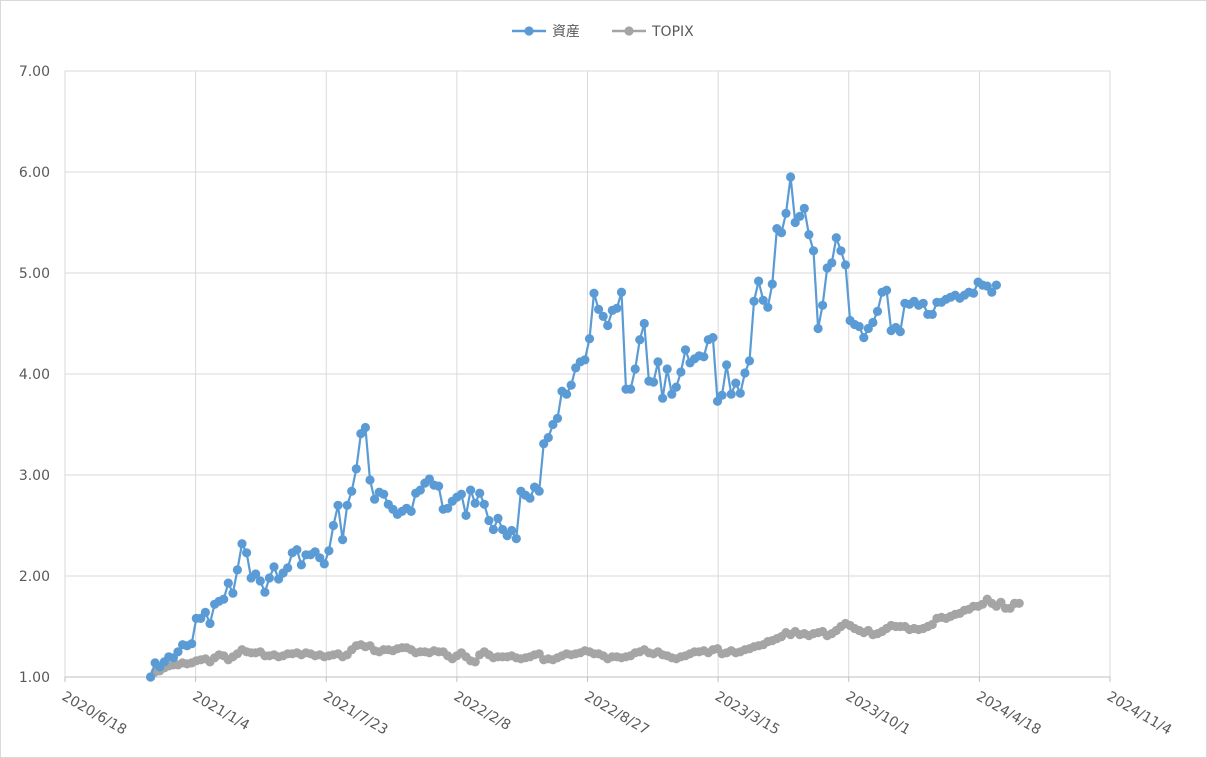 The image size is (1207, 758). What do you see at coordinates (34, 72) in the screenshot?
I see `y-tick-label: 7.00` at bounding box center [34, 72].